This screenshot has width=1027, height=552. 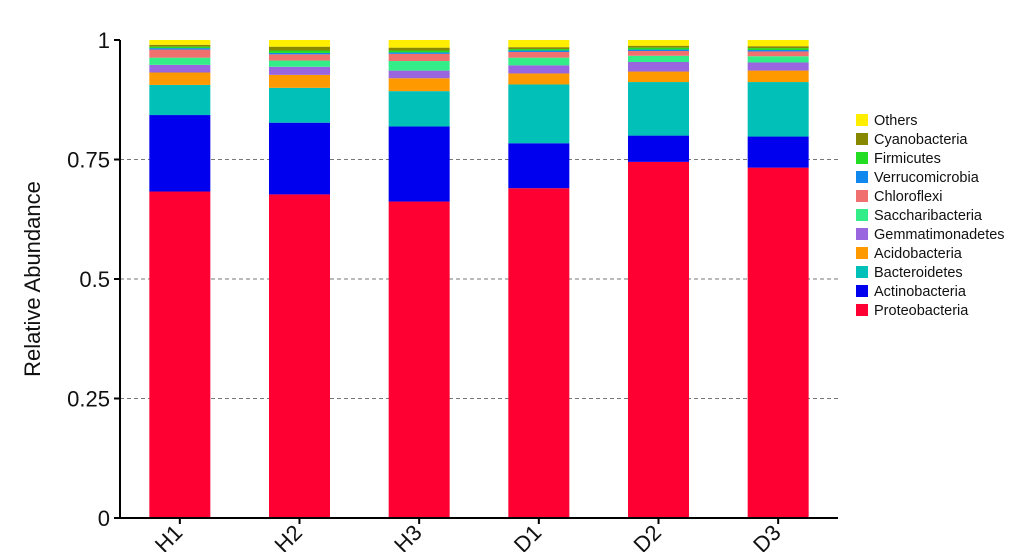 What do you see at coordinates (528, 536) in the screenshot?
I see `x-tick-label: D1` at bounding box center [528, 536].